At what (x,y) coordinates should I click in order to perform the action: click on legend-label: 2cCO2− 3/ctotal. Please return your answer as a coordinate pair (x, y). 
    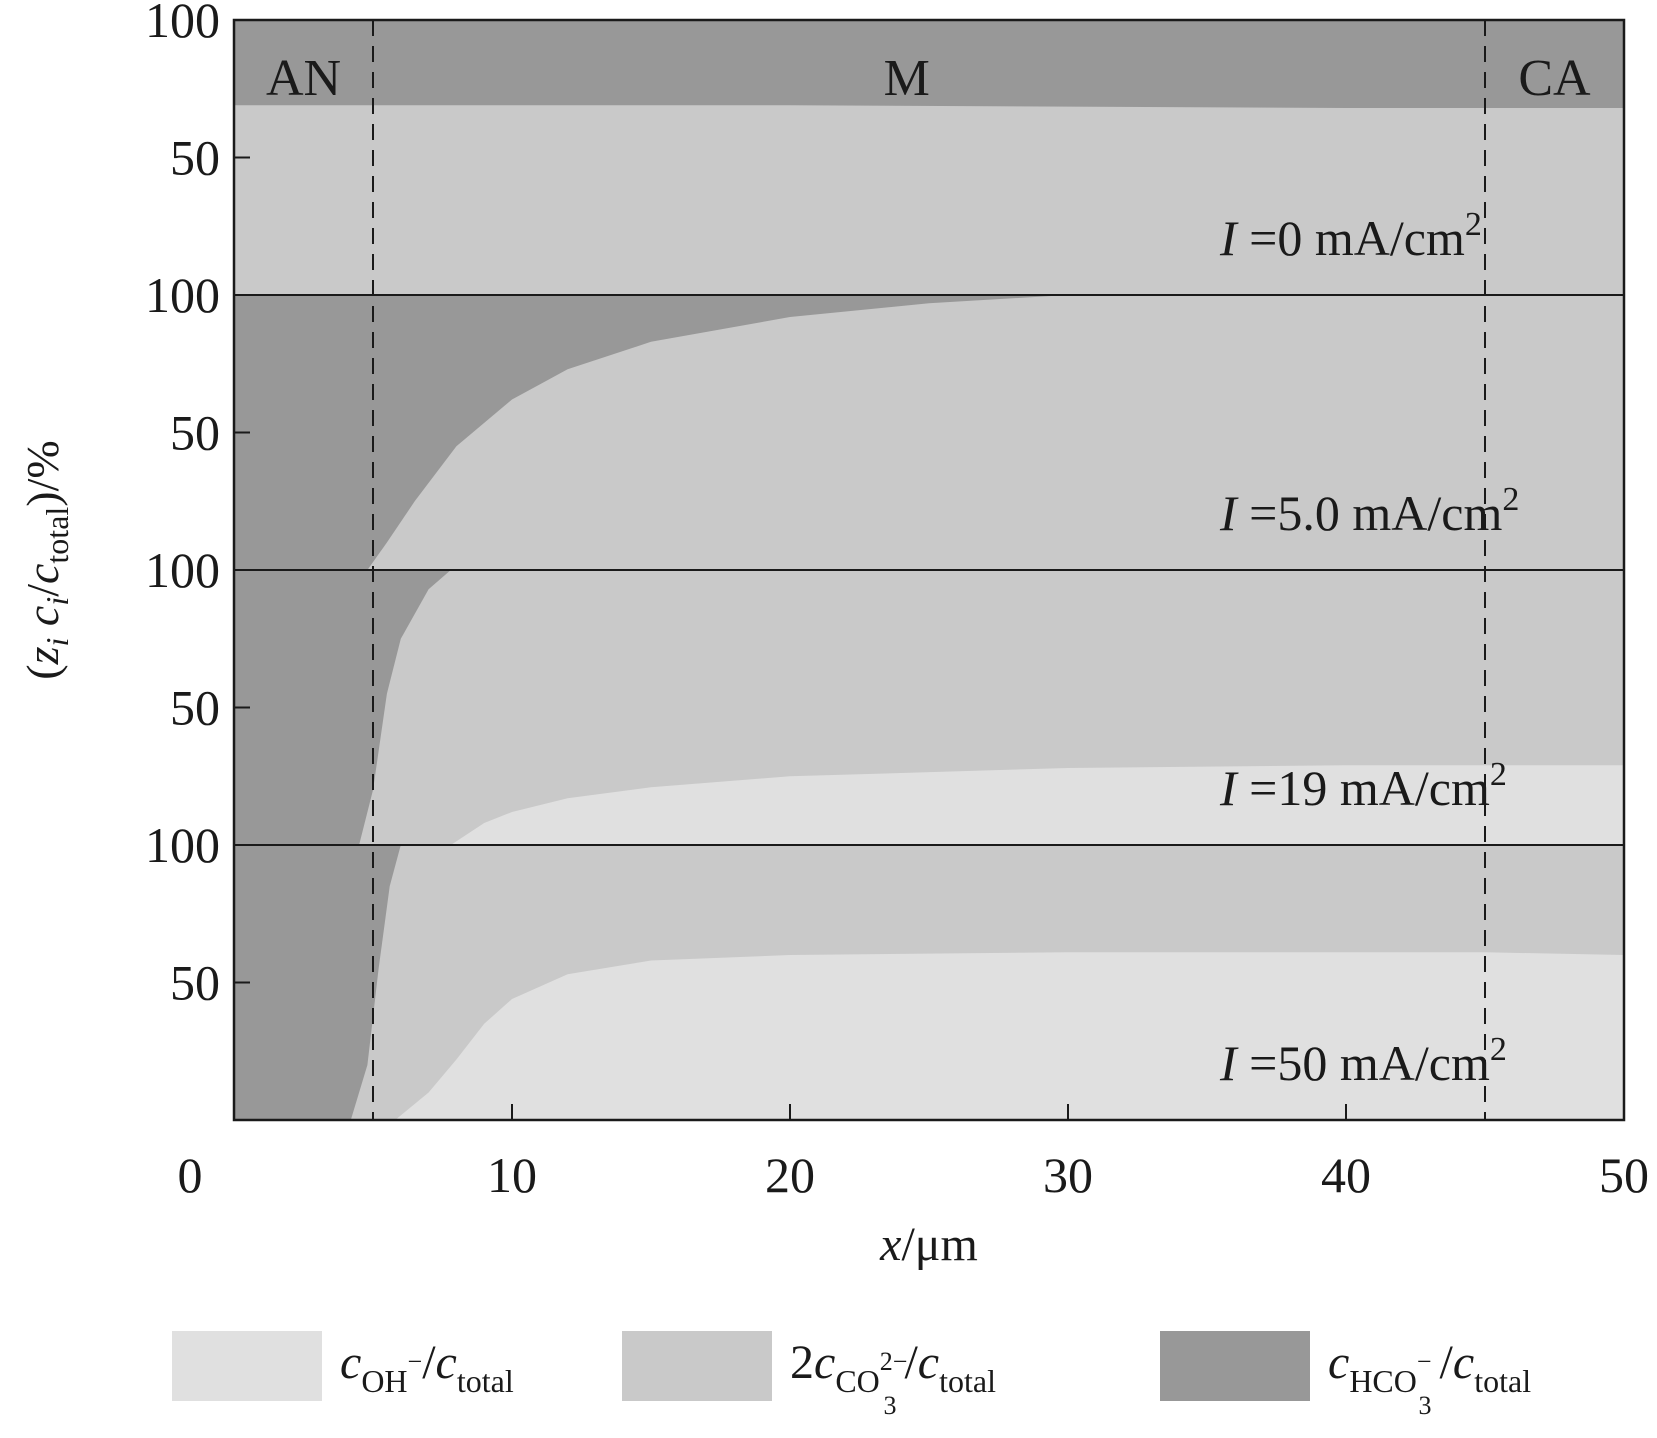
    Looking at the image, I should click on (893, 1378).